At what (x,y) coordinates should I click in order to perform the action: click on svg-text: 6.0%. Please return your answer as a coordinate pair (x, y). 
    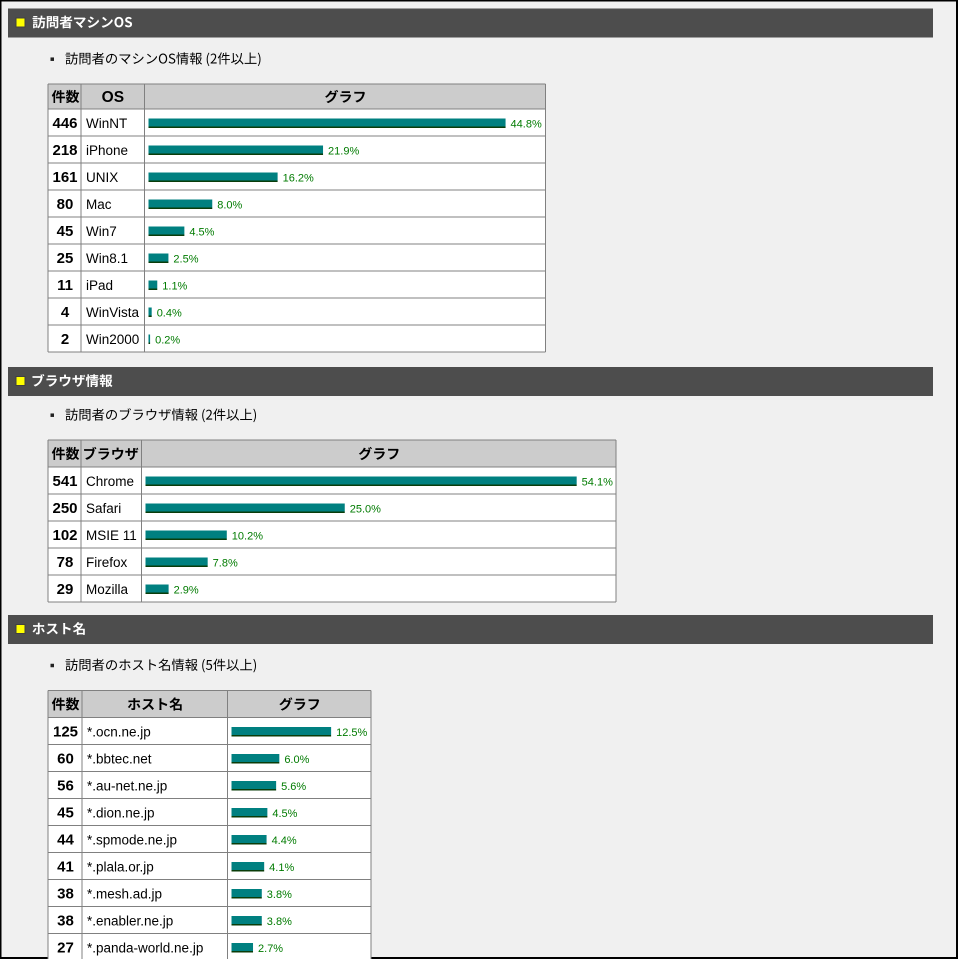
    Looking at the image, I should click on (296, 760).